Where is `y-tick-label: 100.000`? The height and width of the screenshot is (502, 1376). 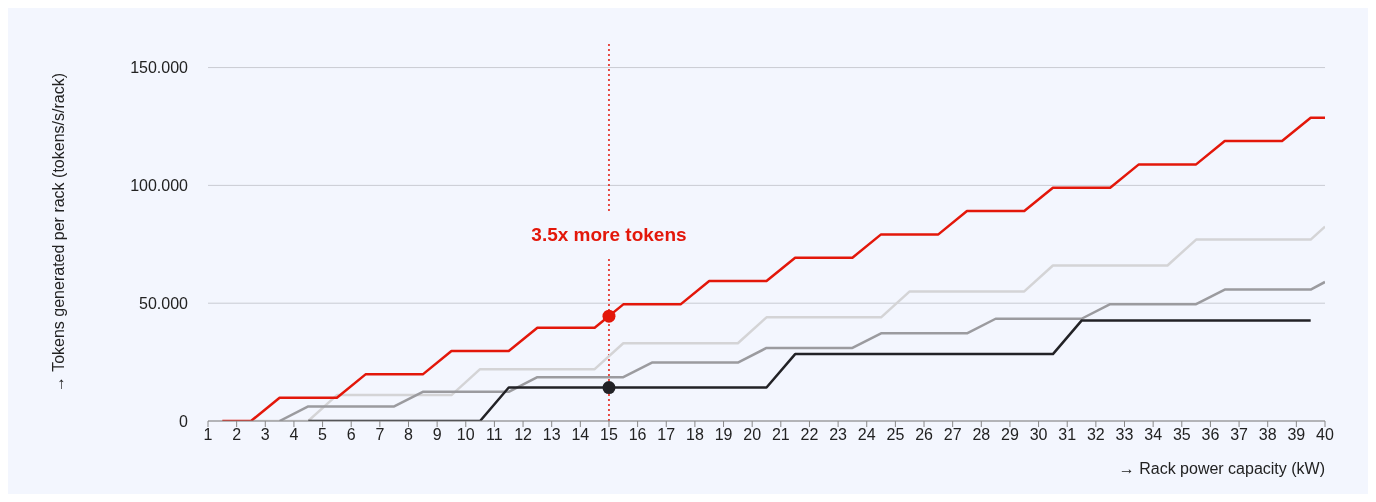 y-tick-label: 100.000 is located at coordinates (159, 186).